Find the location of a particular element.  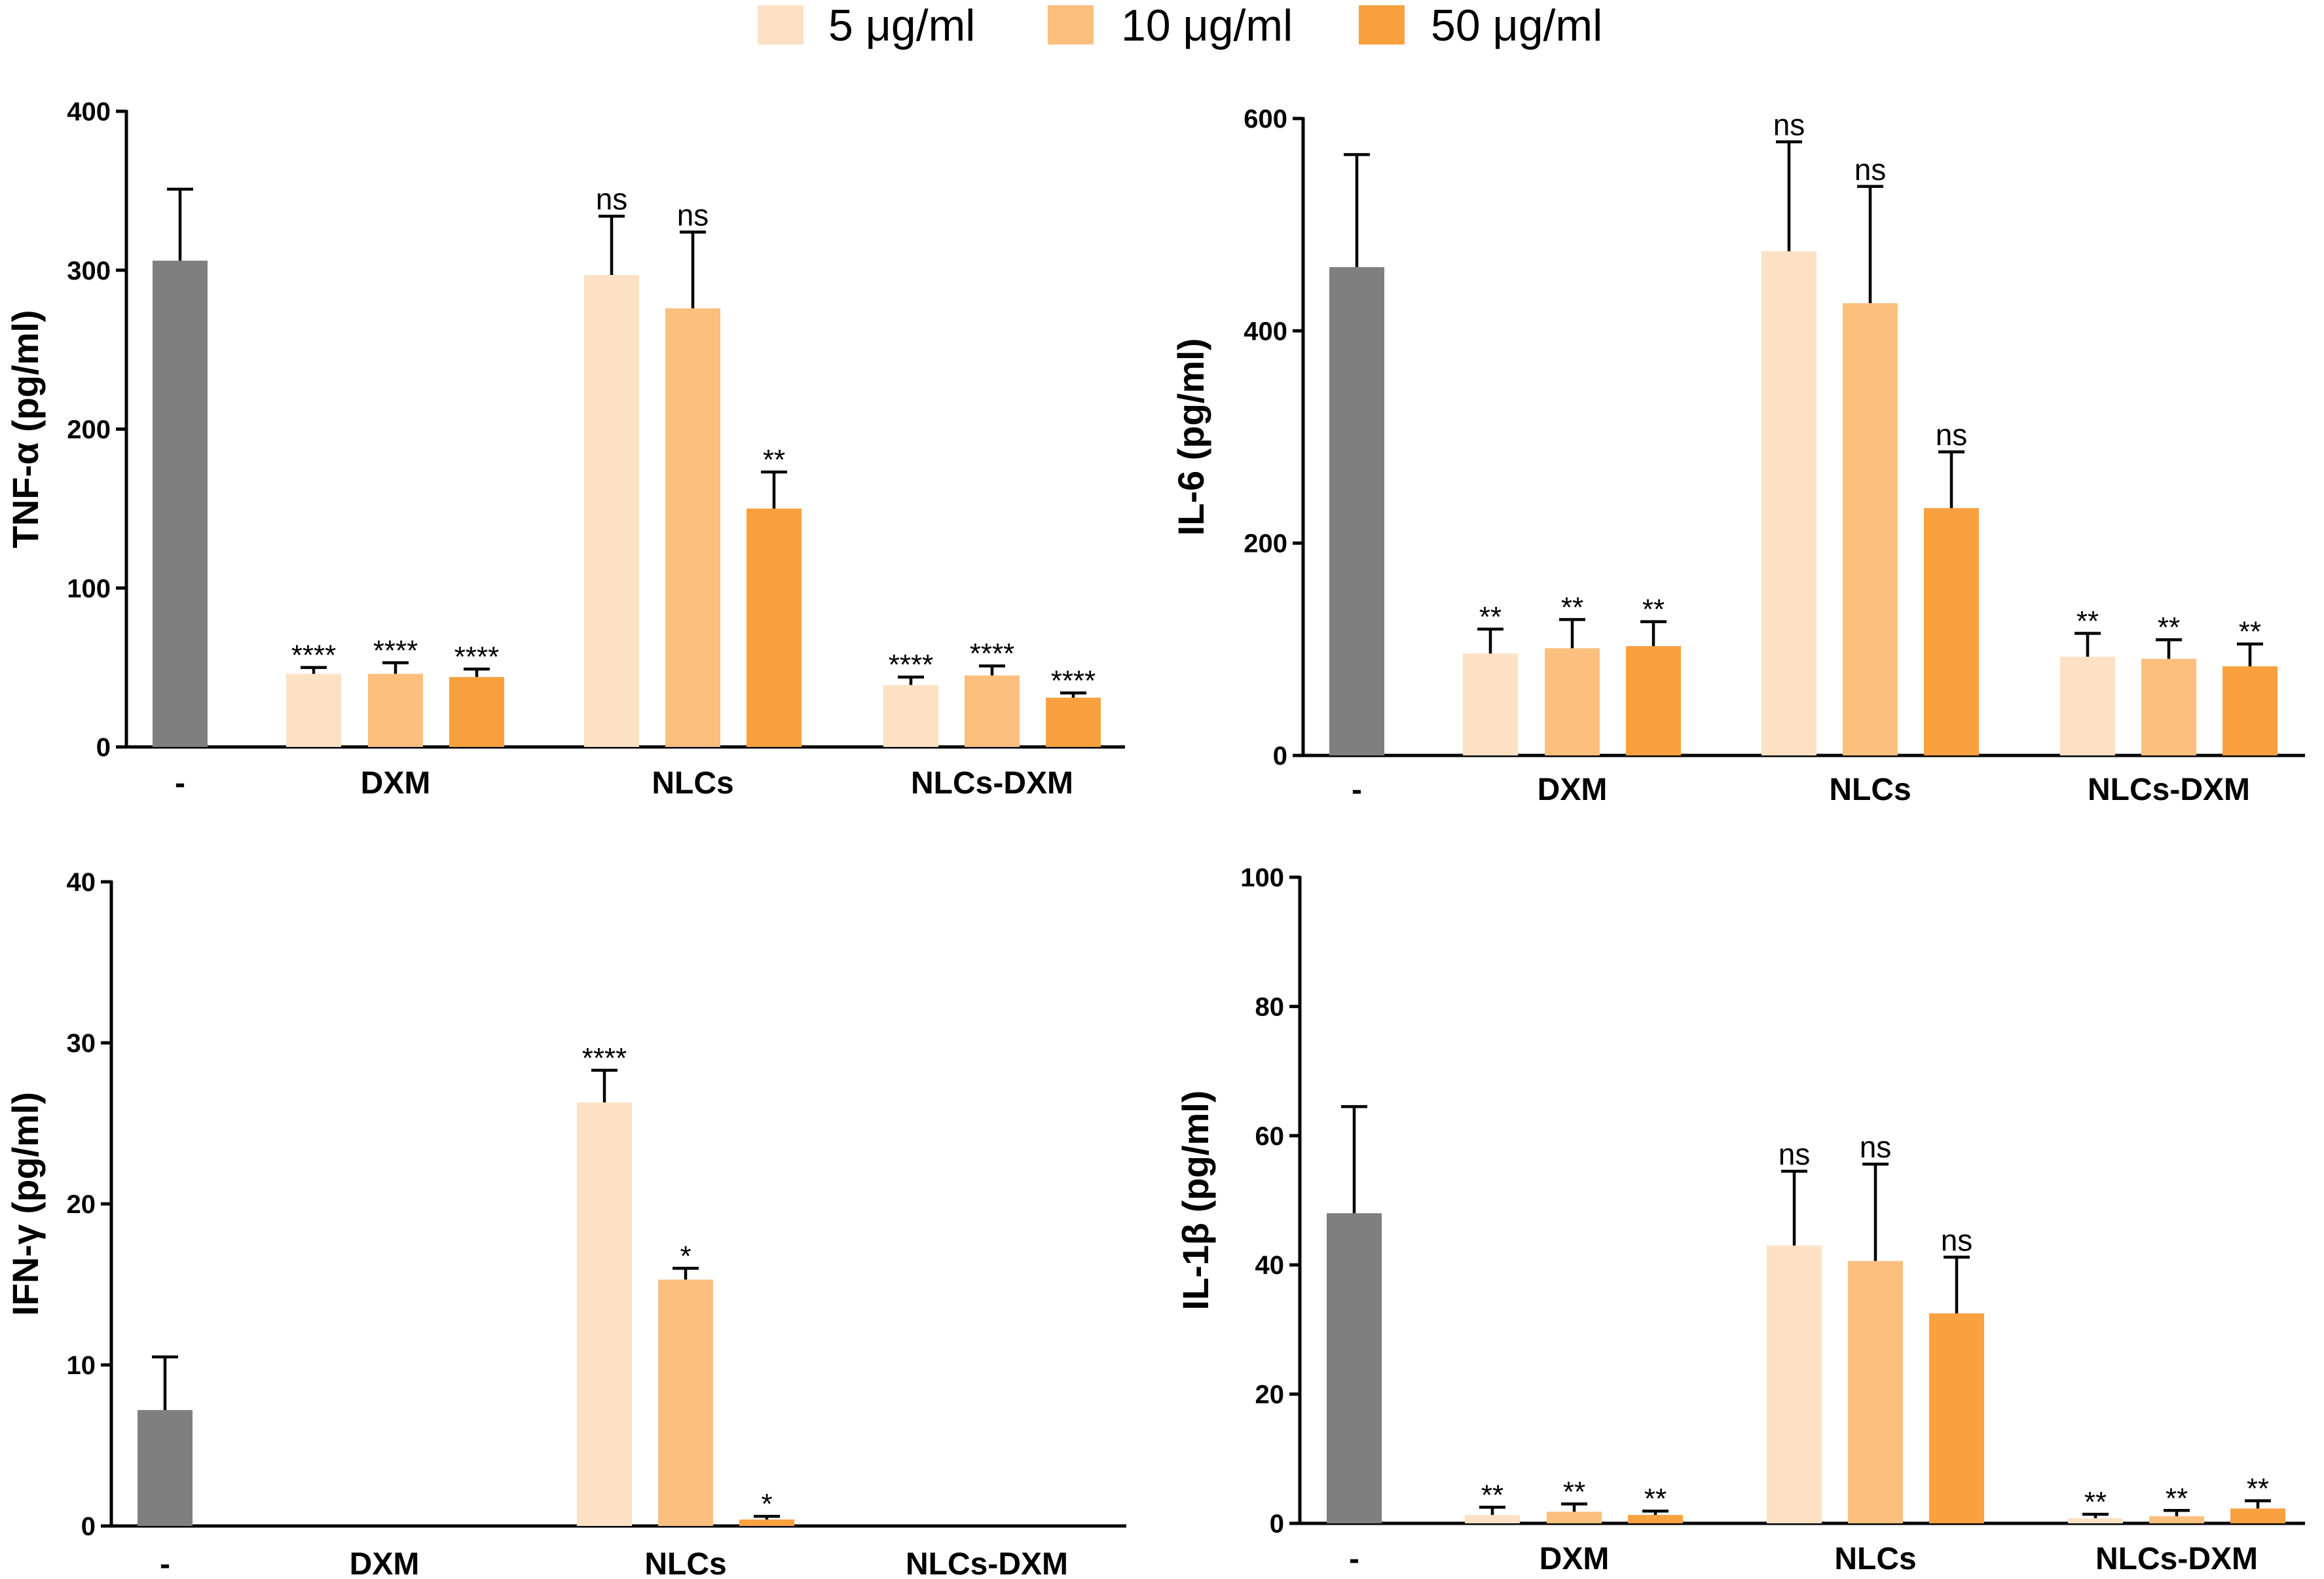

tnf-group0-series2-bar is located at coordinates (476, 712).